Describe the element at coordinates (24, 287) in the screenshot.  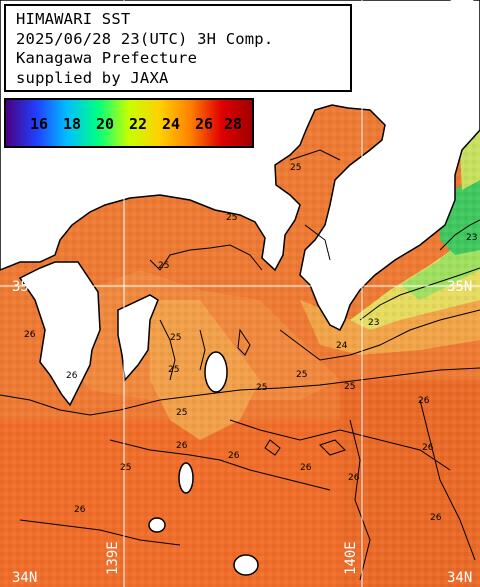
I see `lat-label-35n-west: 35N` at that location.